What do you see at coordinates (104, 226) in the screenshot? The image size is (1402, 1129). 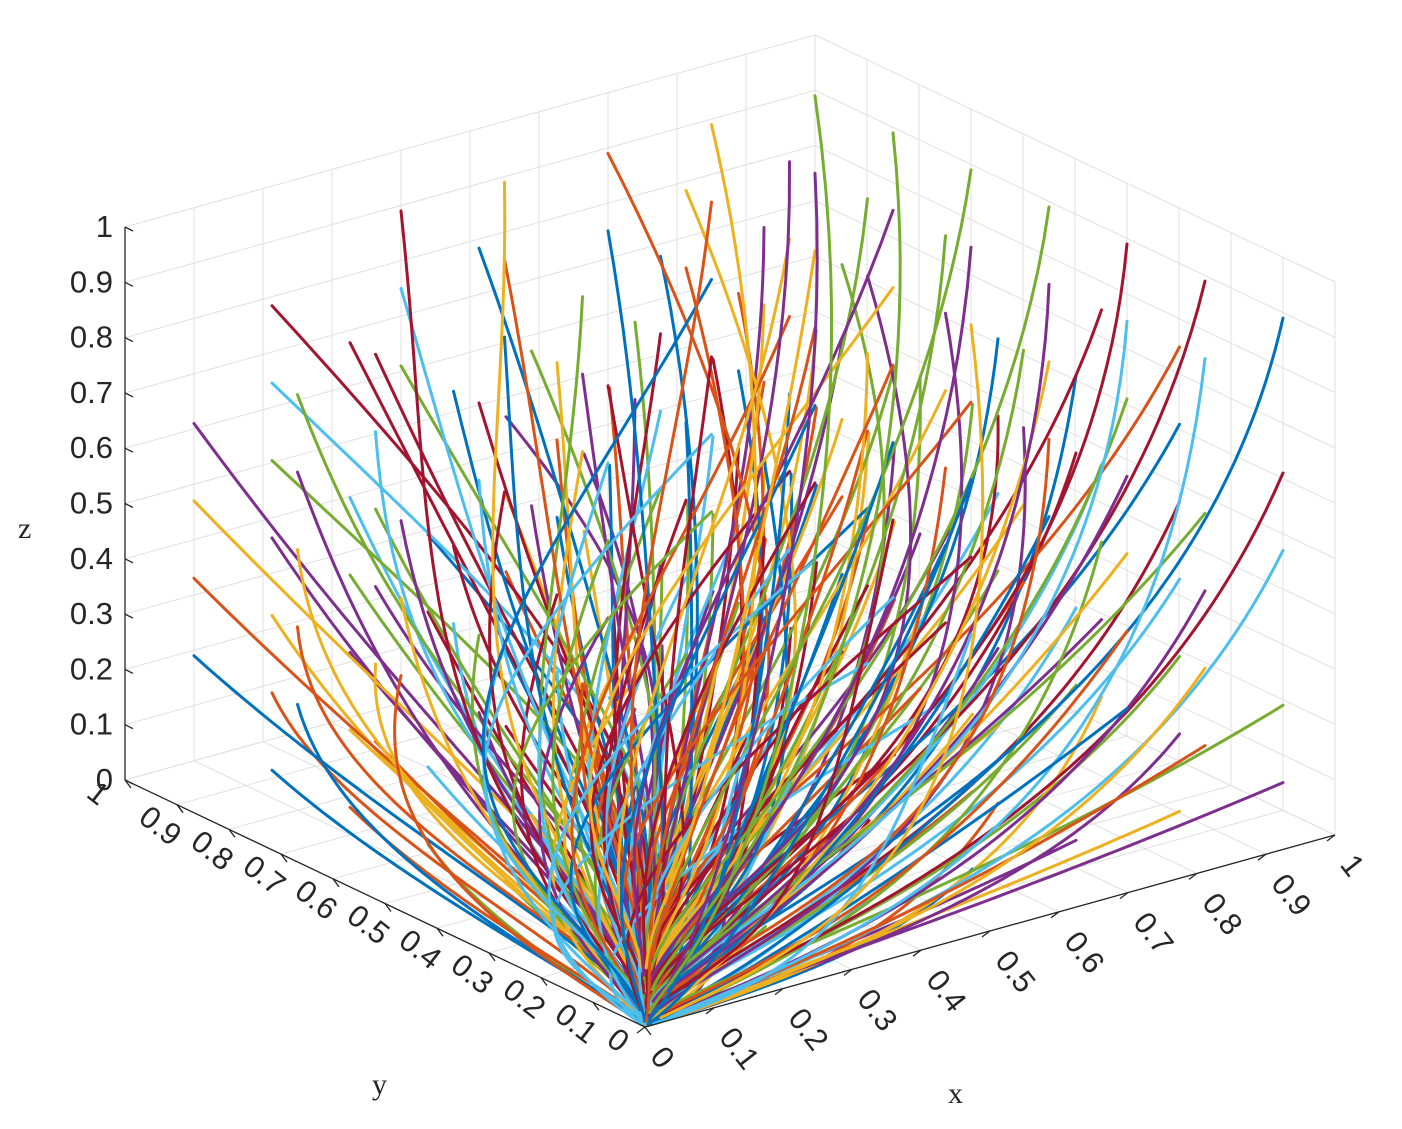 I see `z-tick-label: 1` at bounding box center [104, 226].